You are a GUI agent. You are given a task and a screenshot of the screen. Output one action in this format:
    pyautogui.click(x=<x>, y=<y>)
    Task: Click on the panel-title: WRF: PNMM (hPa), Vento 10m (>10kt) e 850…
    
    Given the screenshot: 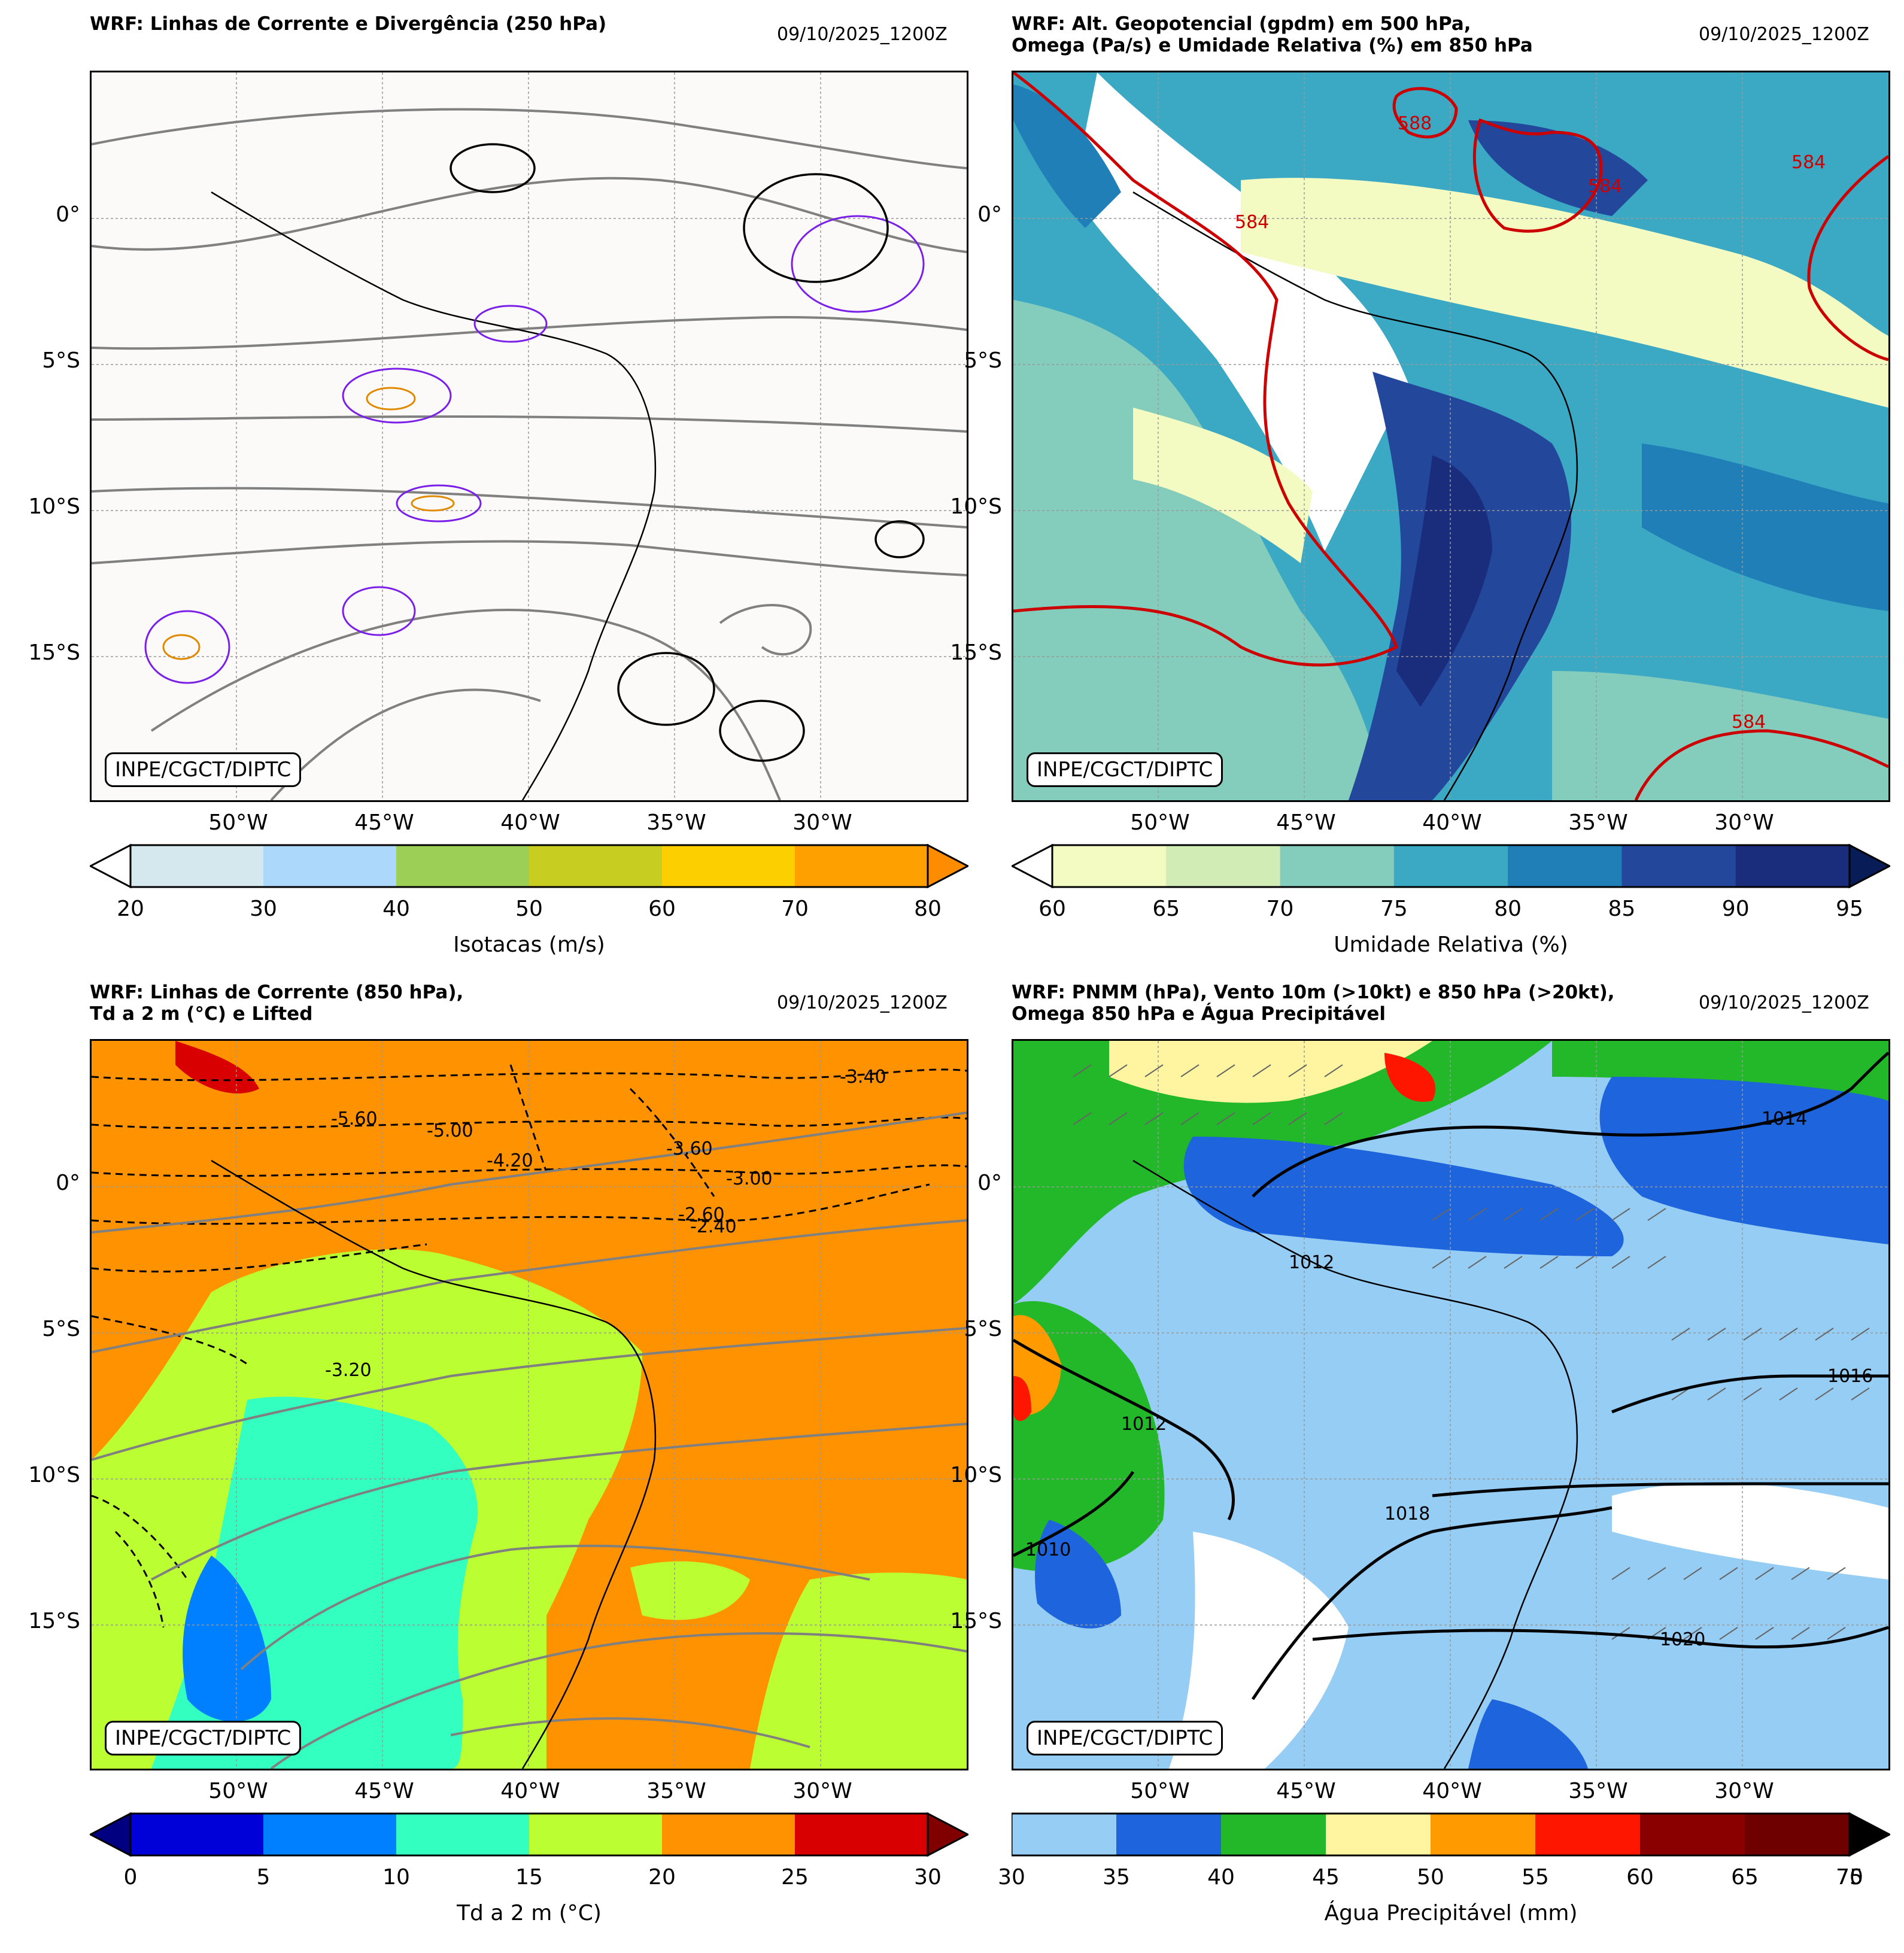 What is the action you would take?
    pyautogui.click(x=1313, y=1003)
    